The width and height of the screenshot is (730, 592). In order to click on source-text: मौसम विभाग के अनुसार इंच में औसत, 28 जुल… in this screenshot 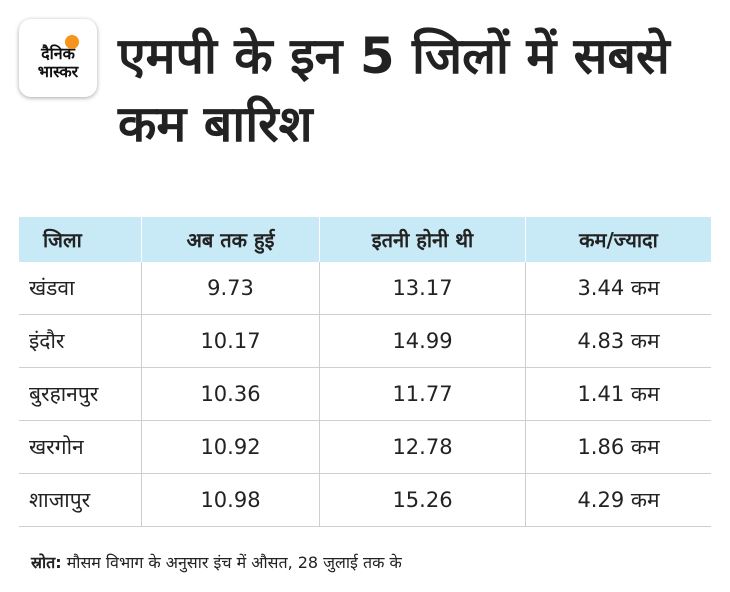, I will do `click(231, 562)`.